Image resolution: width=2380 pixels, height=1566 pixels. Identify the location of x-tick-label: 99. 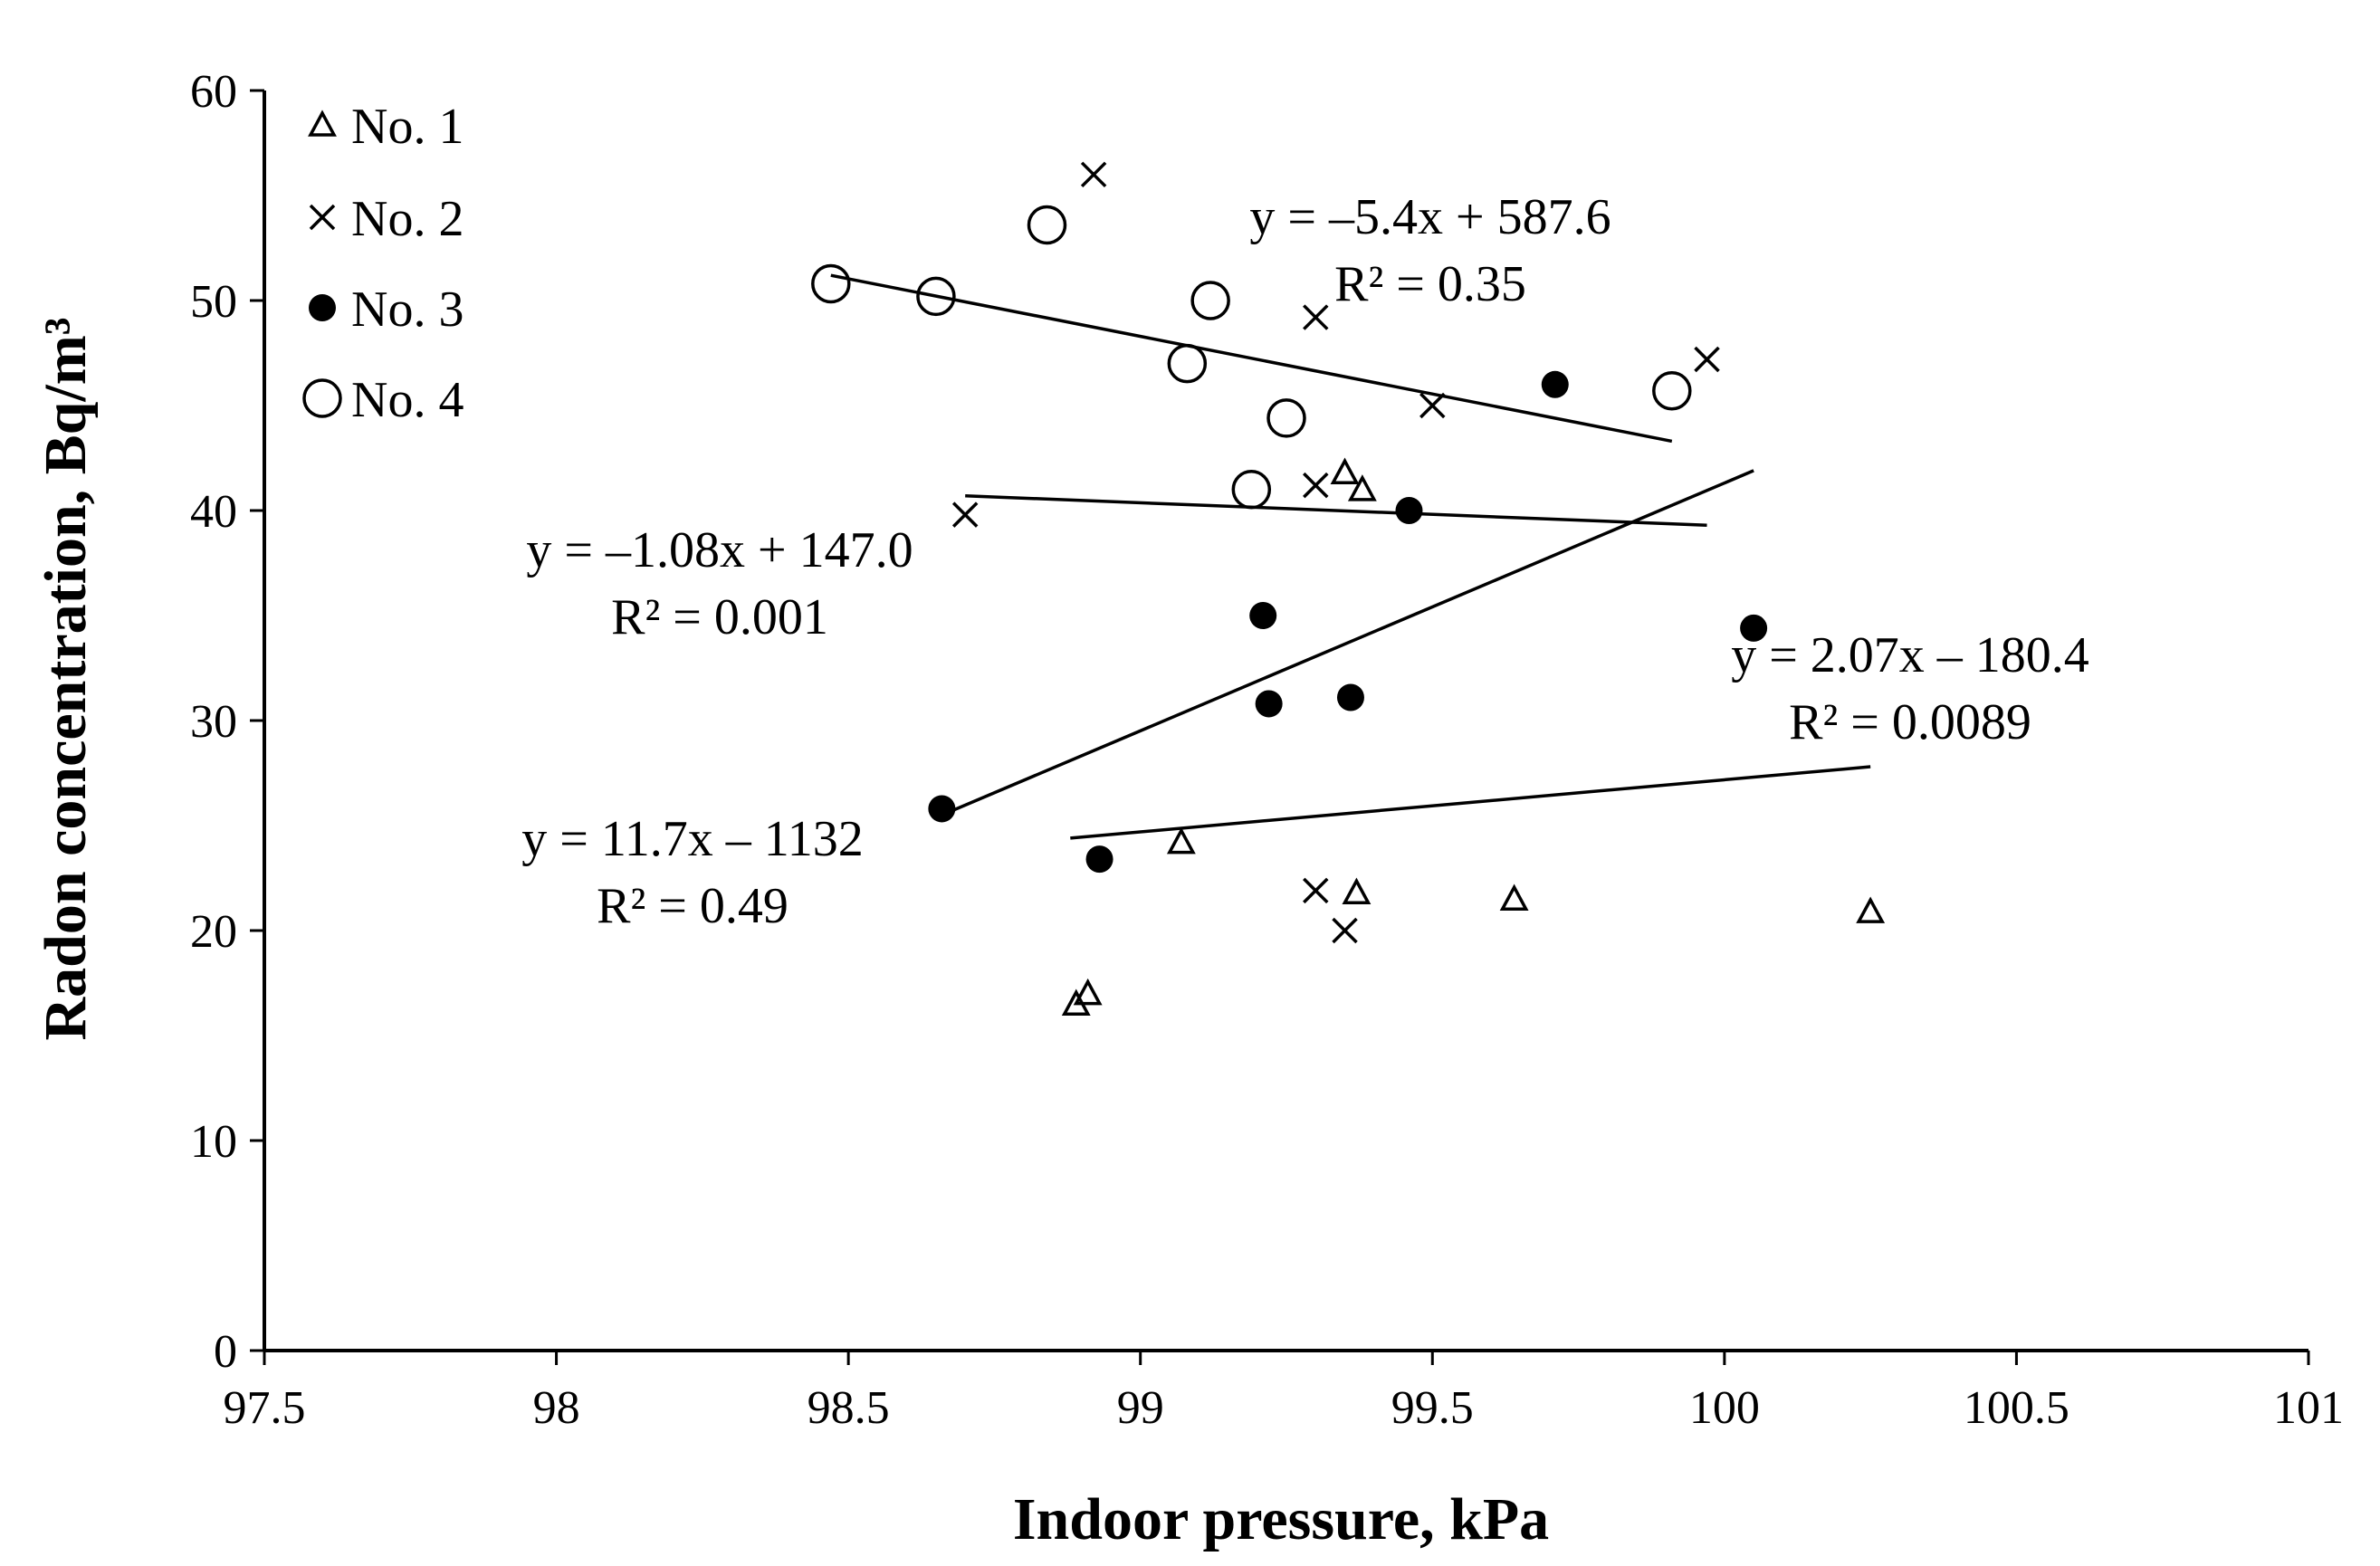
(1141, 1408).